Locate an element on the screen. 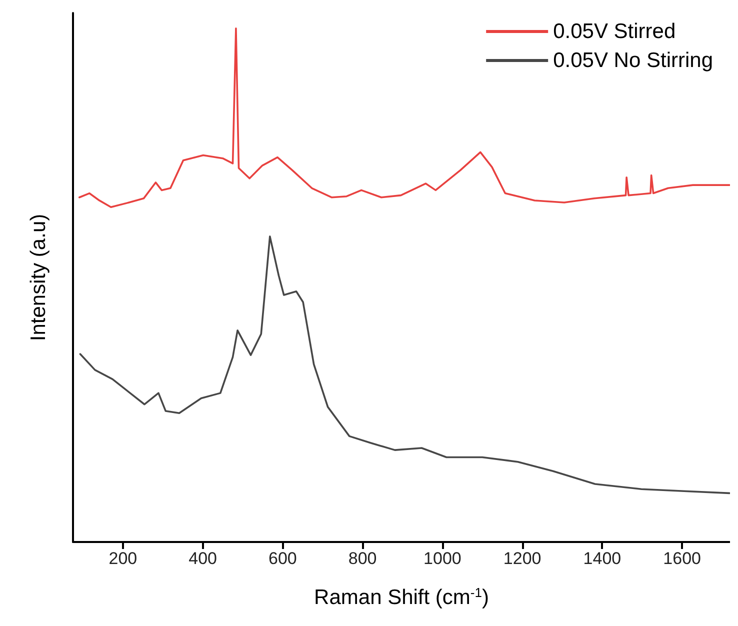 The width and height of the screenshot is (738, 626). x-tick-label: 1600 is located at coordinates (682, 558).